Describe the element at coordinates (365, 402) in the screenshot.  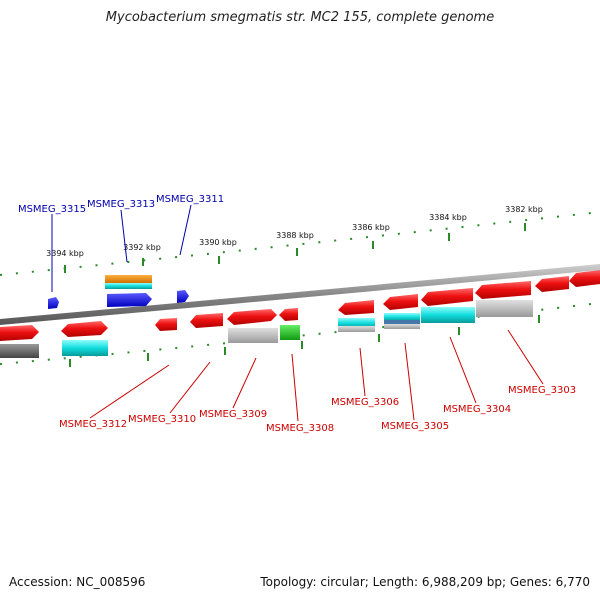
I see `gene-label: MSMEG_3306` at that location.